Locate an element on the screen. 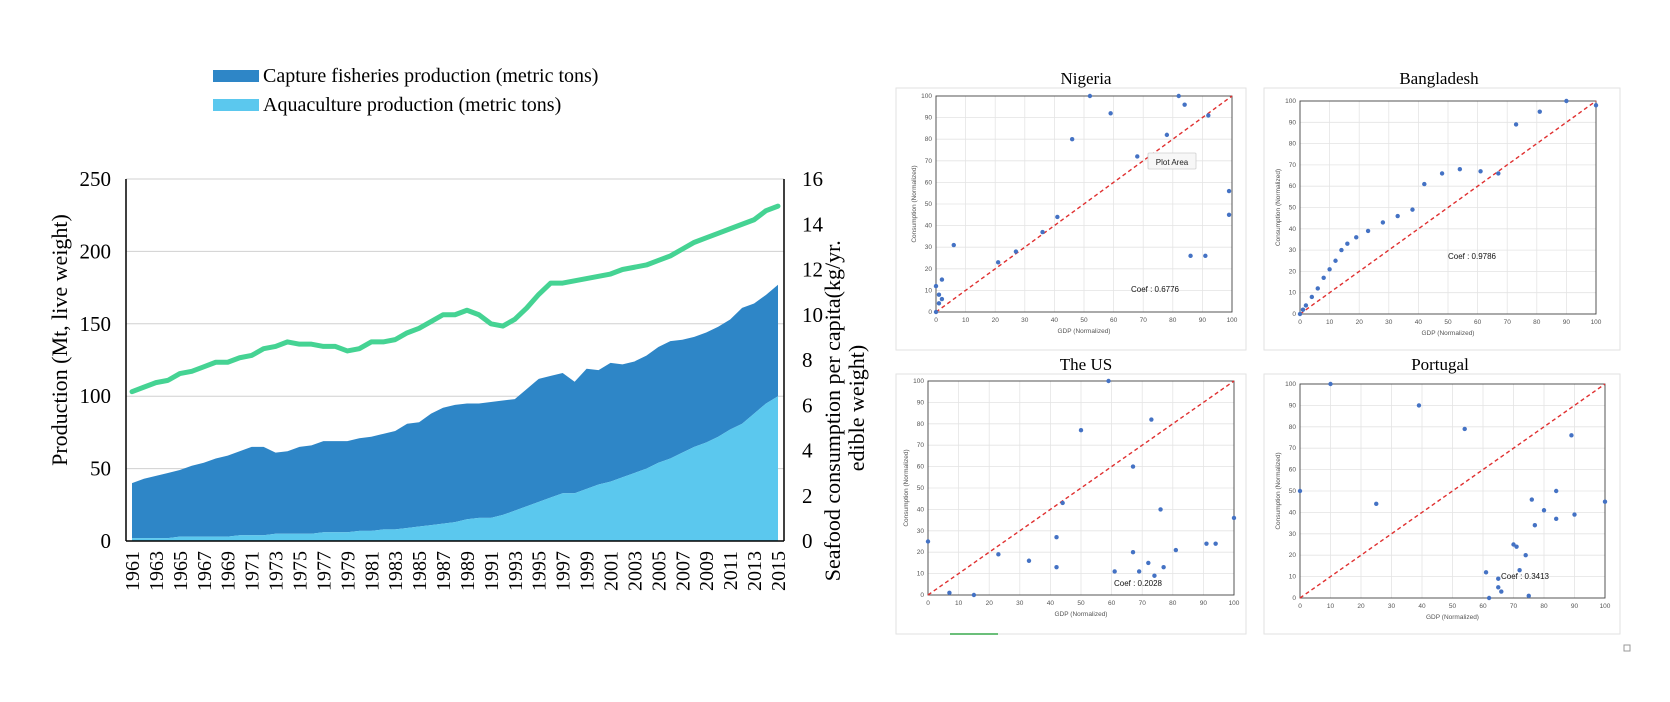 This screenshot has width=1670, height=702. y-tick-label: 80 is located at coordinates (1293, 144).